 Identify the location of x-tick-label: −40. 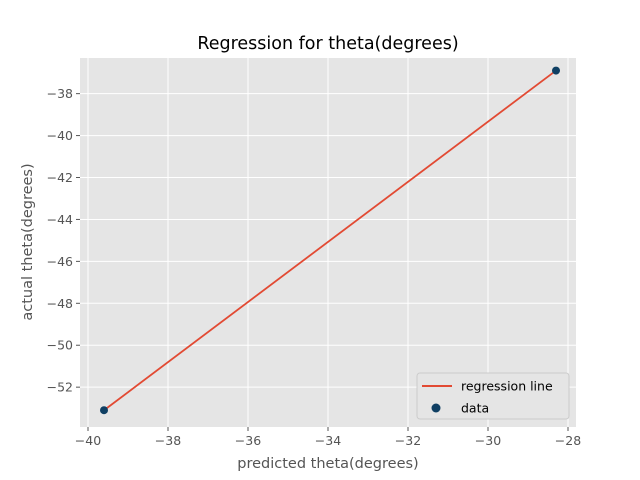
(88, 440).